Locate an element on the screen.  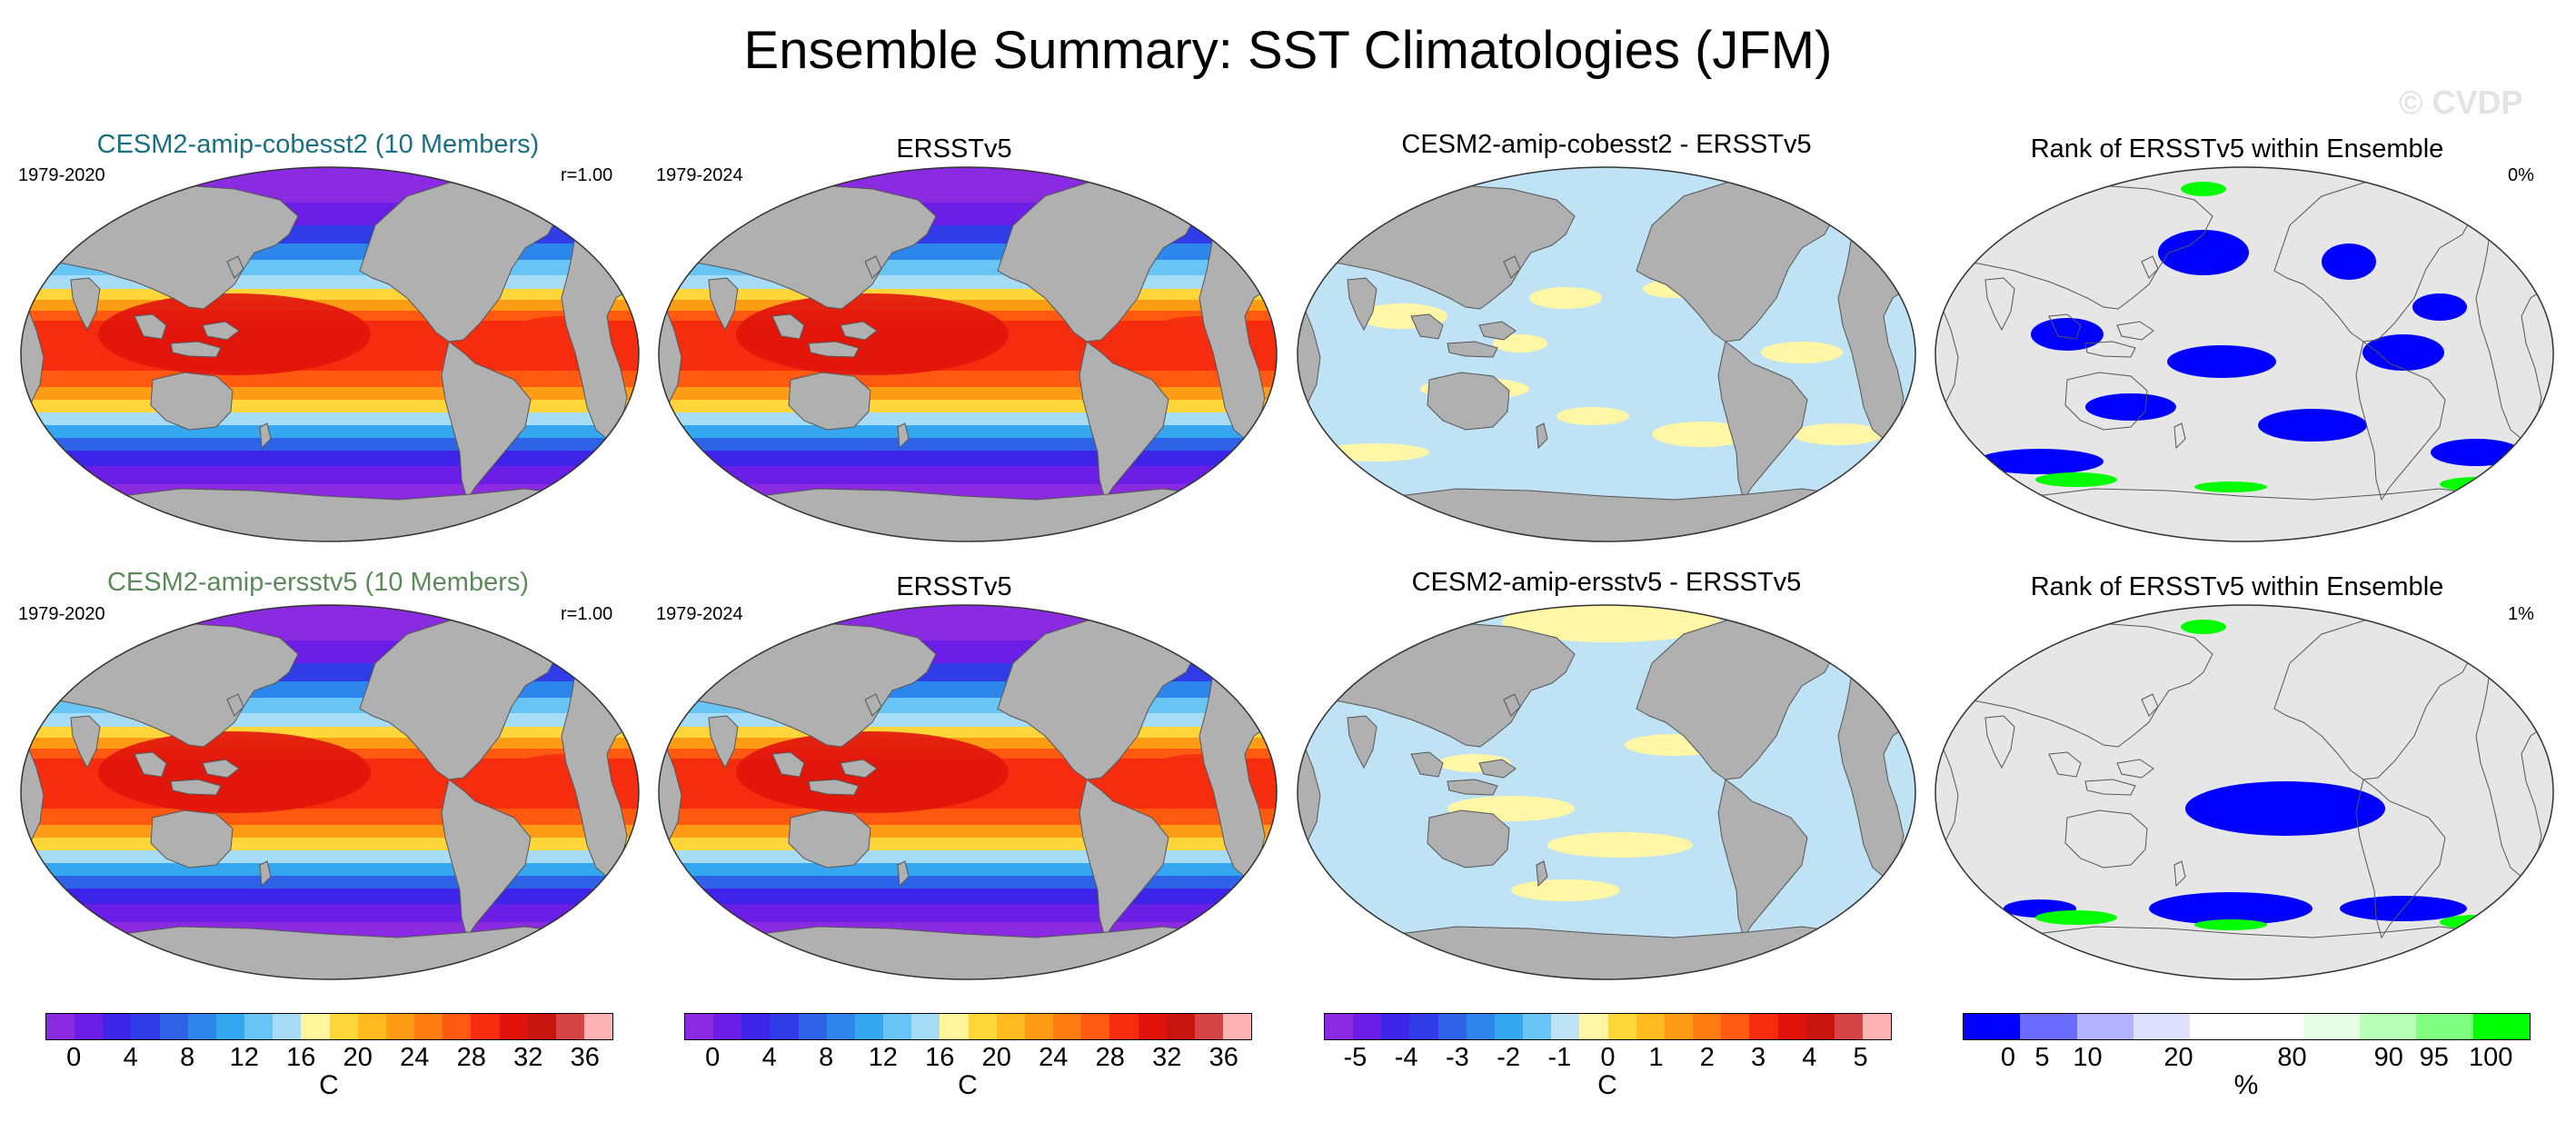
row1-rank-map is located at coordinates (2244, 354).